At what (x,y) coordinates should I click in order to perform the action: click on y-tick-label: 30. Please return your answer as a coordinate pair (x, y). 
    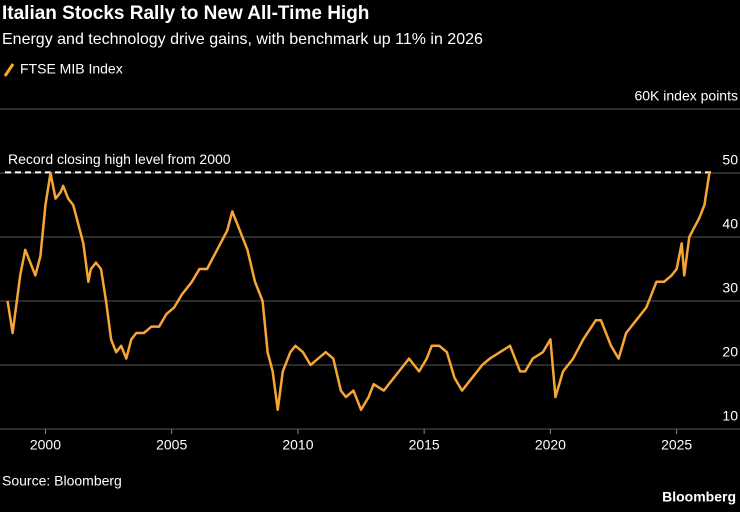
    Looking at the image, I should click on (730, 288).